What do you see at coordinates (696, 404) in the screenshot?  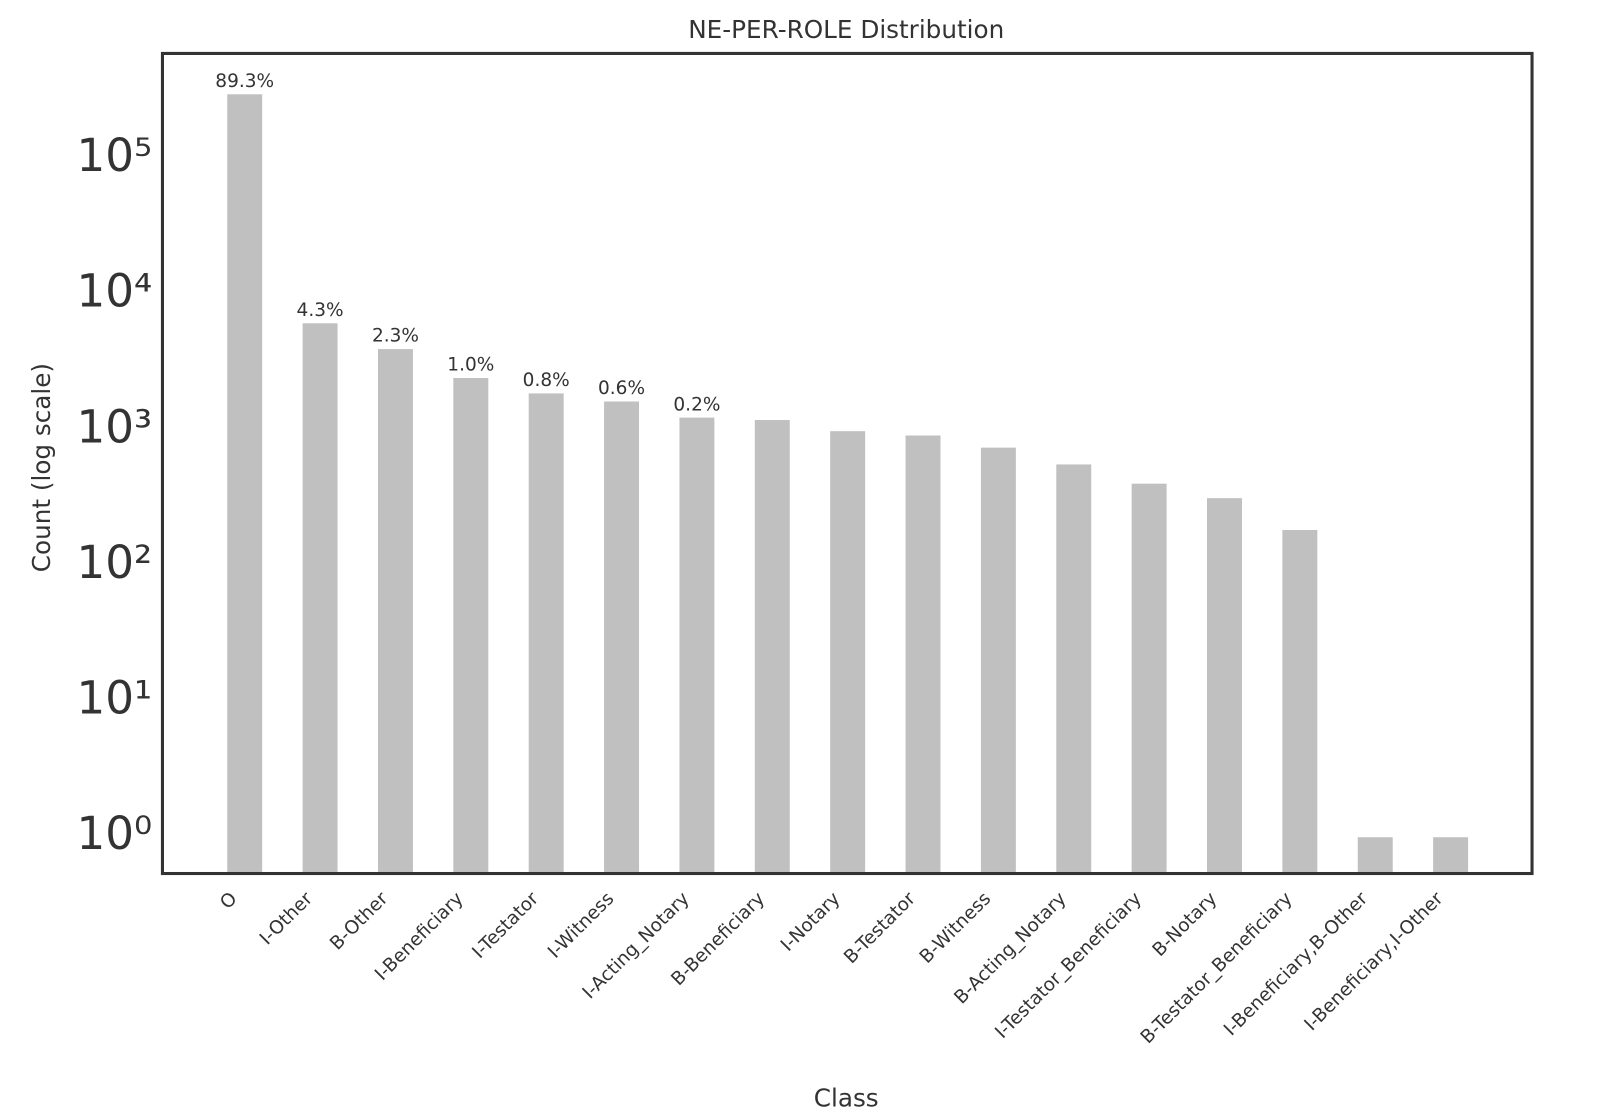 I see `percent-label: 0.2%` at bounding box center [696, 404].